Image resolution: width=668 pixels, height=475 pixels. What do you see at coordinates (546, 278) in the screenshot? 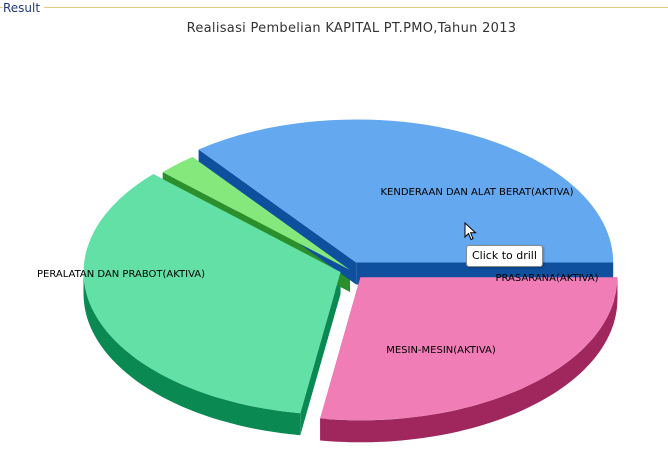
I see `slice-label-1: PRASARANA(AKTIVA)` at bounding box center [546, 278].